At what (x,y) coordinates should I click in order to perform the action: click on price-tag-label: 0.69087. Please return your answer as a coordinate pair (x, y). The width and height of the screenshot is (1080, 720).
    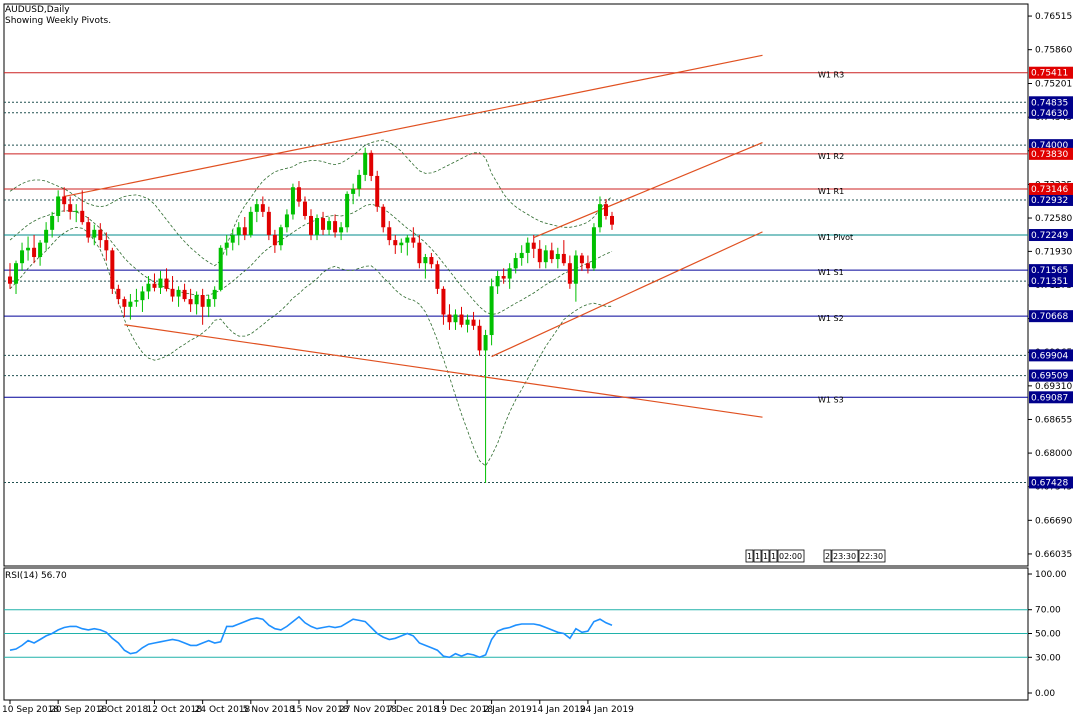
    Looking at the image, I should click on (1049, 398).